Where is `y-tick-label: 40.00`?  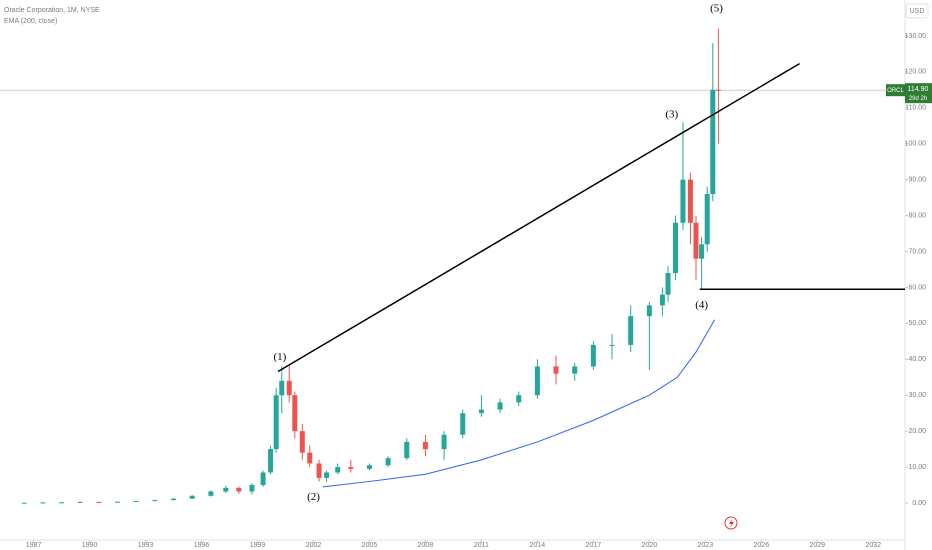 y-tick-label: 40.00 is located at coordinates (917, 359).